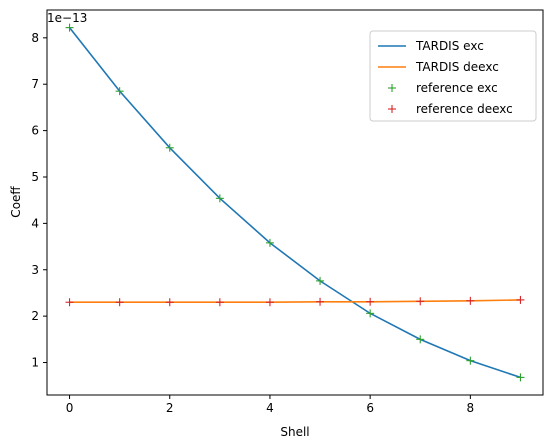 The width and height of the screenshot is (554, 448). I want to click on legend-item-1: TARDIS deexc, so click(438, 67).